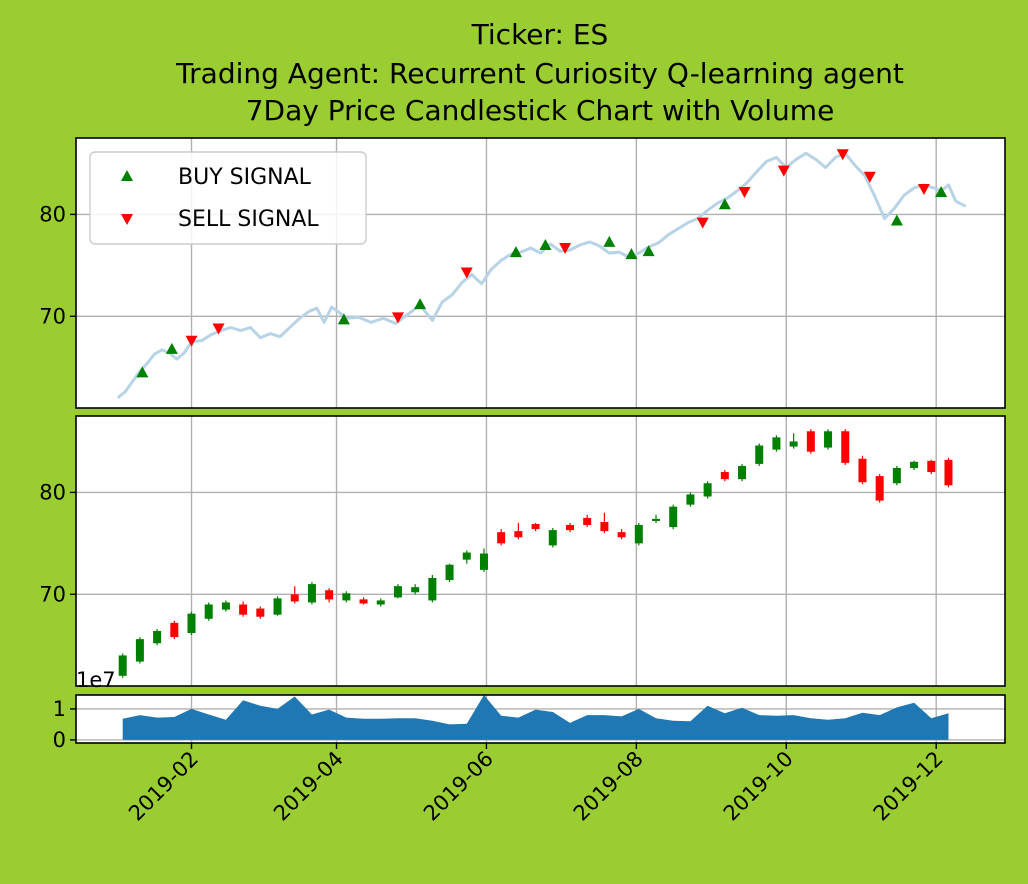  I want to click on legend-sell-label: SELL SIGNAL, so click(248, 219).